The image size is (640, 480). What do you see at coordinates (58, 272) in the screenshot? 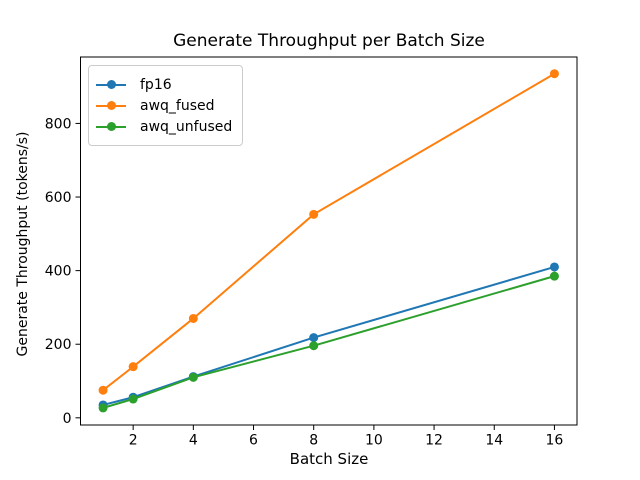
I see `y-tick-label: 400` at bounding box center [58, 272].